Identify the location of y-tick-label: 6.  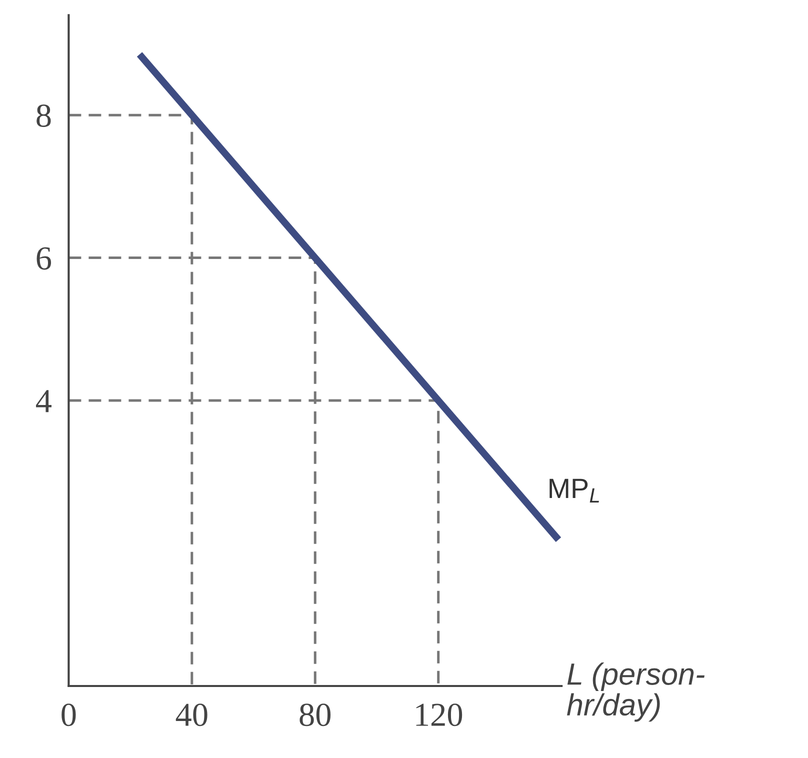
(44, 258).